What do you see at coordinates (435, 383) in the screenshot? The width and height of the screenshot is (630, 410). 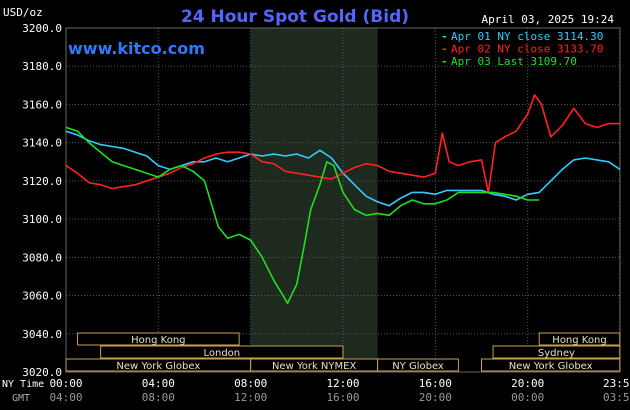 I see `x-tick-label-ny: 16:00` at bounding box center [435, 383].